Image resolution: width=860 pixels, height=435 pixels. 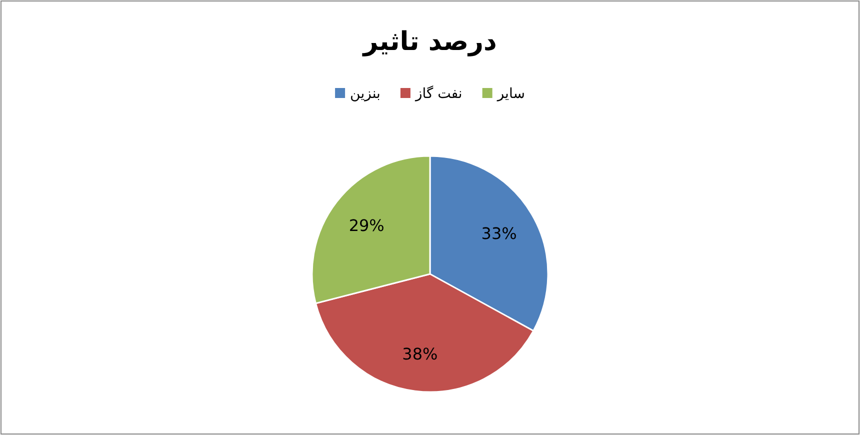 What do you see at coordinates (429, 42) in the screenshot?
I see `chart-title: درصد تاثیر` at bounding box center [429, 42].